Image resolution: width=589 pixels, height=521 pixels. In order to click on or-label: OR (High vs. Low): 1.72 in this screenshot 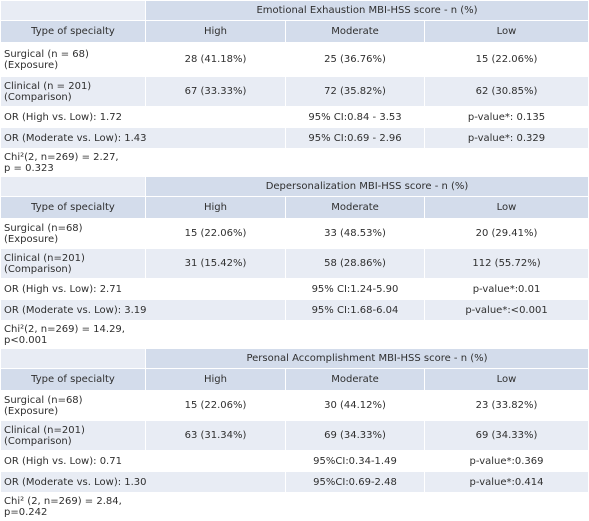, I will do `click(143, 117)`.